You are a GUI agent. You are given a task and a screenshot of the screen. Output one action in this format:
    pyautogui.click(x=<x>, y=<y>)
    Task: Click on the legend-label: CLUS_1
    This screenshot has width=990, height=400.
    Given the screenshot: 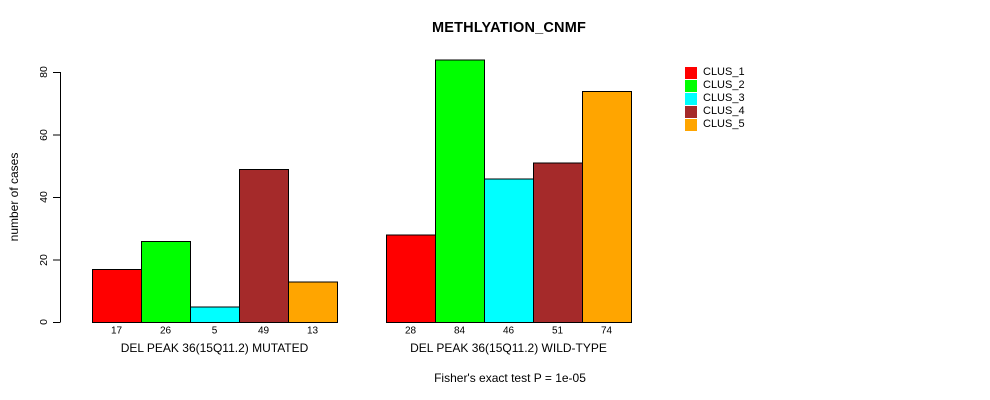 What is the action you would take?
    pyautogui.click(x=724, y=72)
    